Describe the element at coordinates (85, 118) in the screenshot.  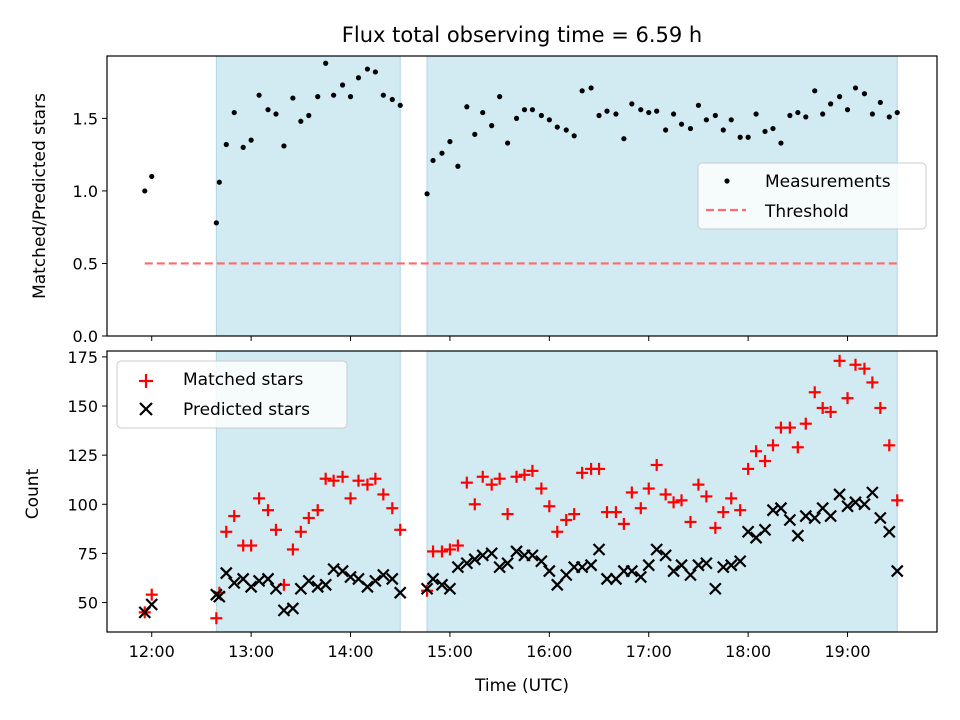
I see `y-tick-label-3: 1.5` at that location.